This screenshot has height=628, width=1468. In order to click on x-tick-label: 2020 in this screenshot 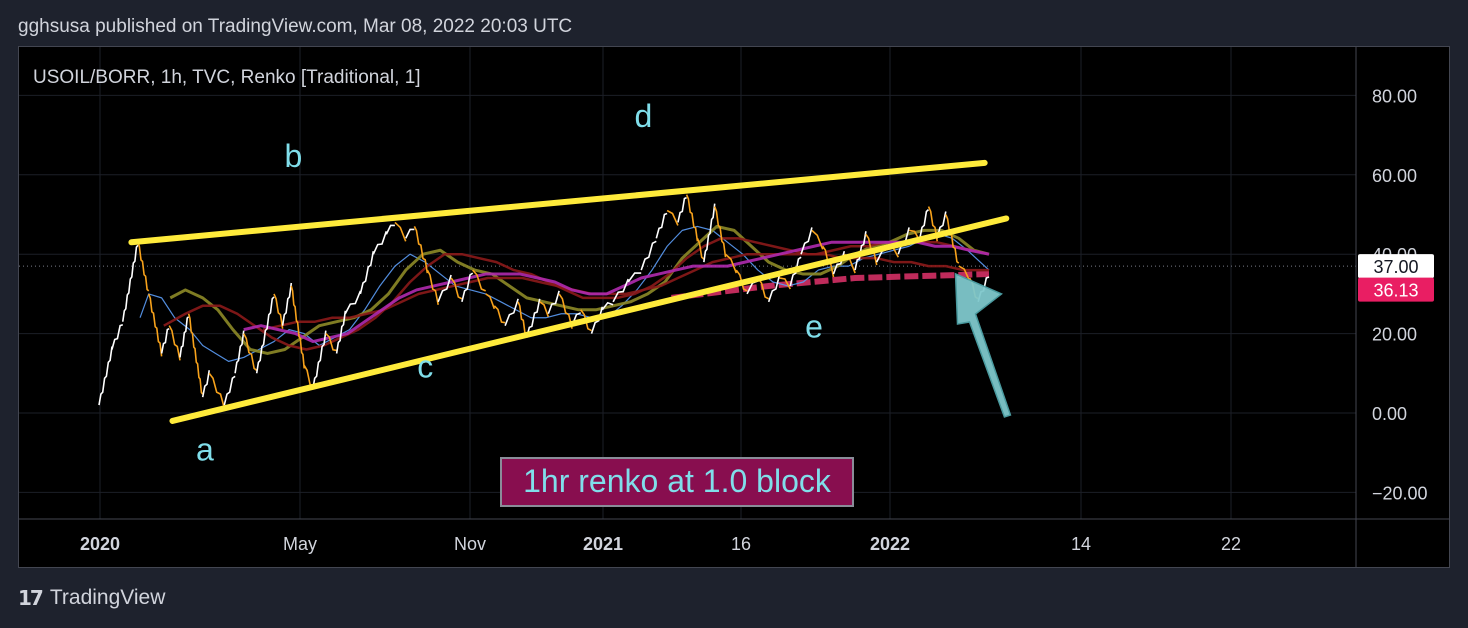, I will do `click(100, 544)`.